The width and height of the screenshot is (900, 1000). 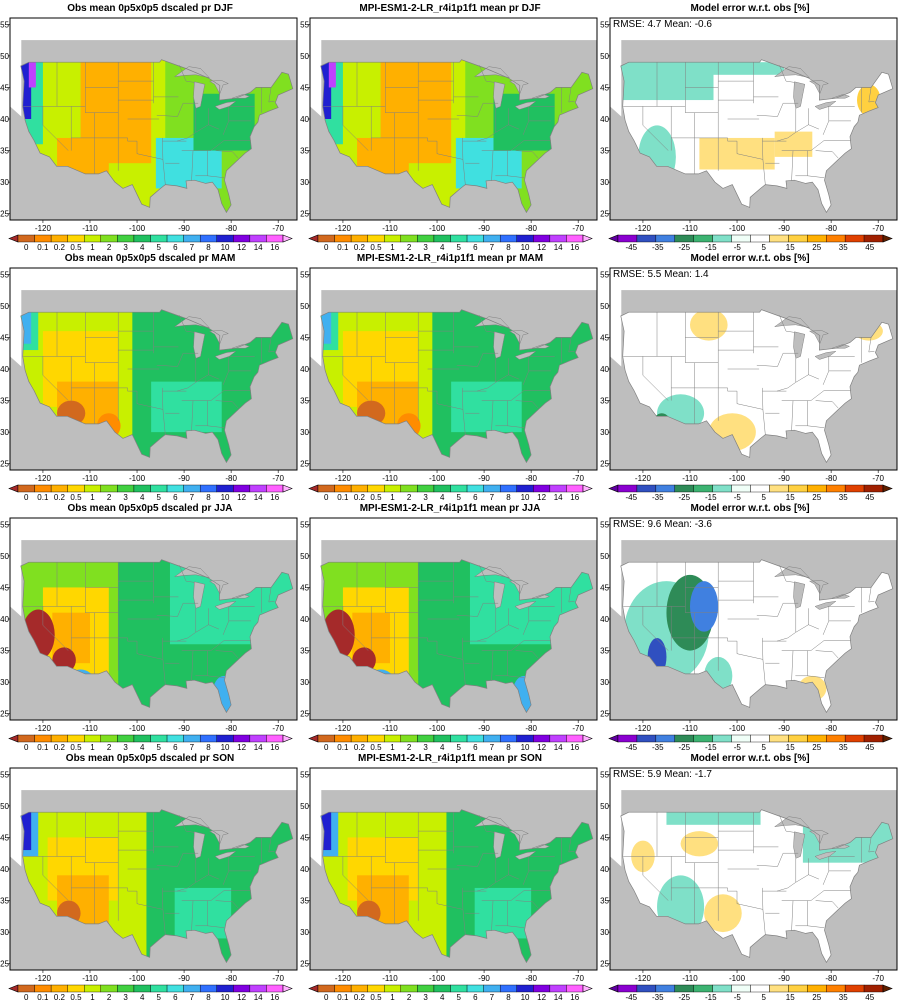 What do you see at coordinates (258, 247) in the screenshot?
I see `colorbar-label: 14` at bounding box center [258, 247].